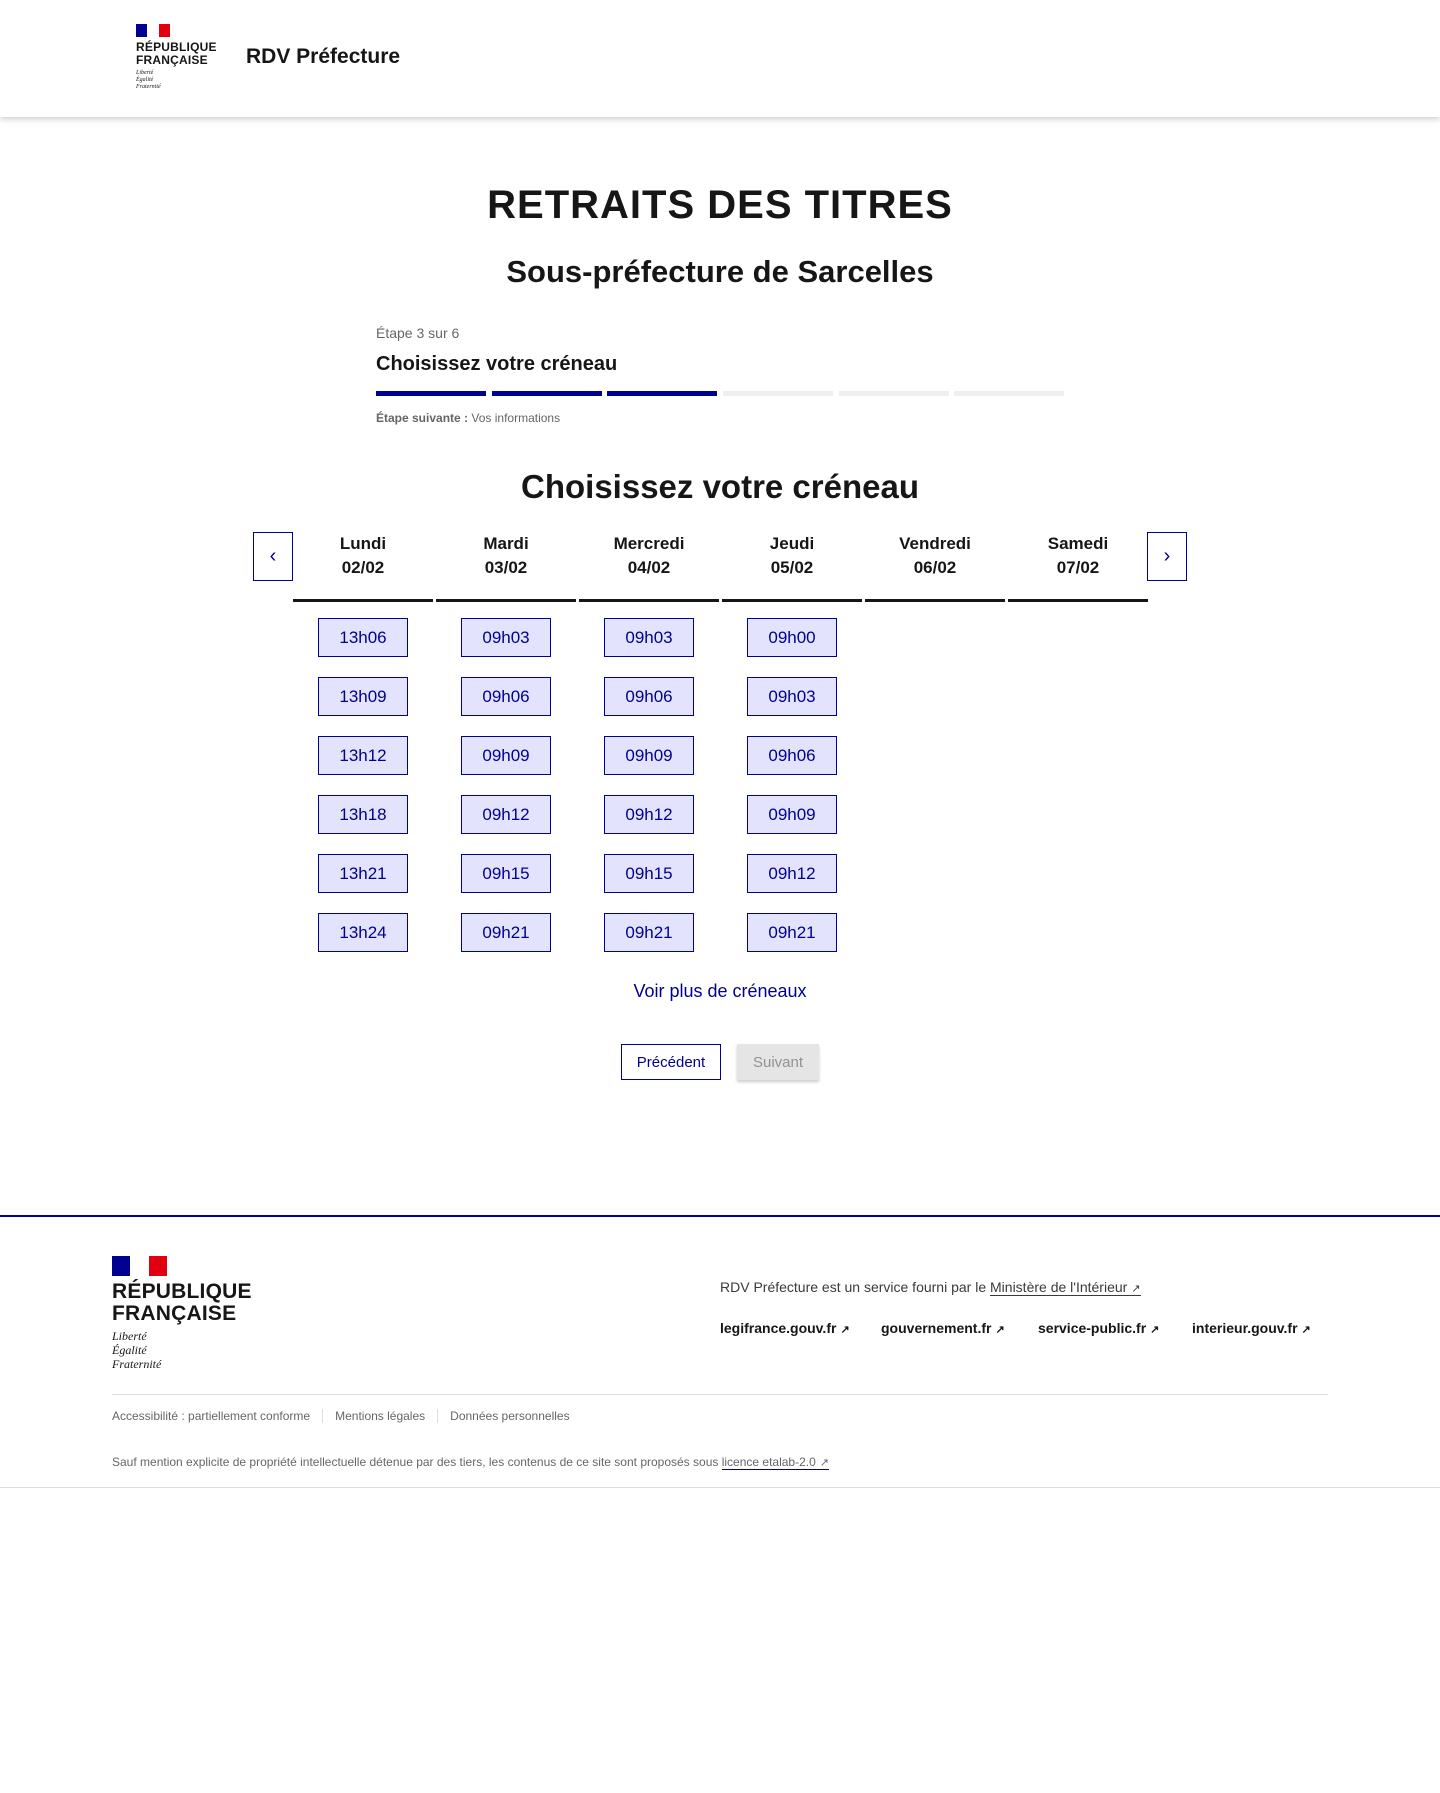  I want to click on link-label: gouvernement.fr, so click(936, 1328).